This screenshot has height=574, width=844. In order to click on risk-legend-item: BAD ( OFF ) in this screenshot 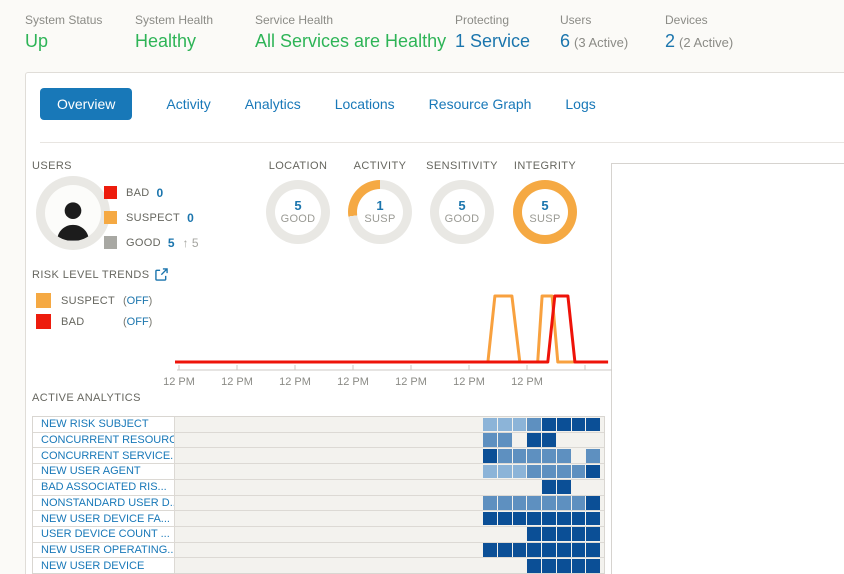, I will do `click(94, 321)`.